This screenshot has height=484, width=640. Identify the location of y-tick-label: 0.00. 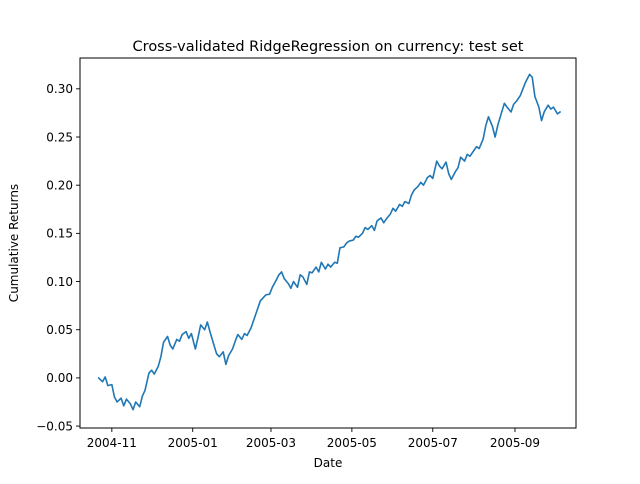
(59, 378).